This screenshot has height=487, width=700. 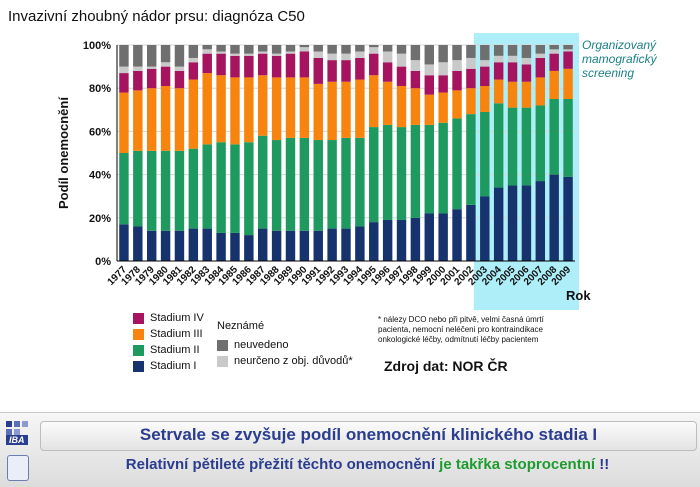 I want to click on bar-segment-stadium_i-1985, so click(x=235, y=246).